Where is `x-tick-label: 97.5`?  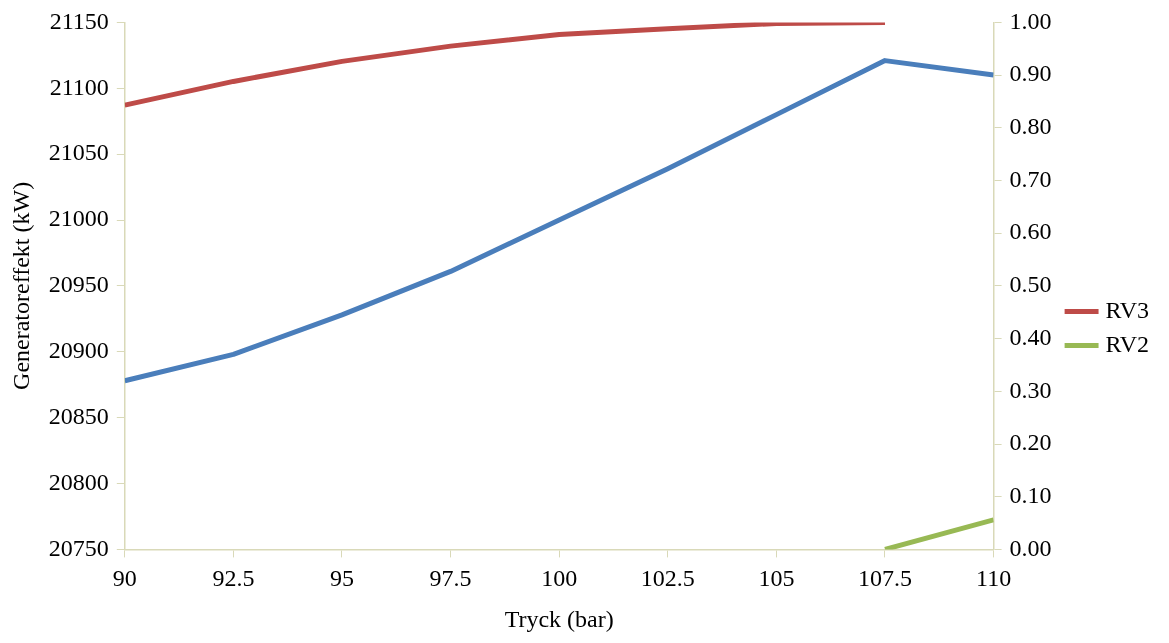 x-tick-label: 97.5 is located at coordinates (450, 578).